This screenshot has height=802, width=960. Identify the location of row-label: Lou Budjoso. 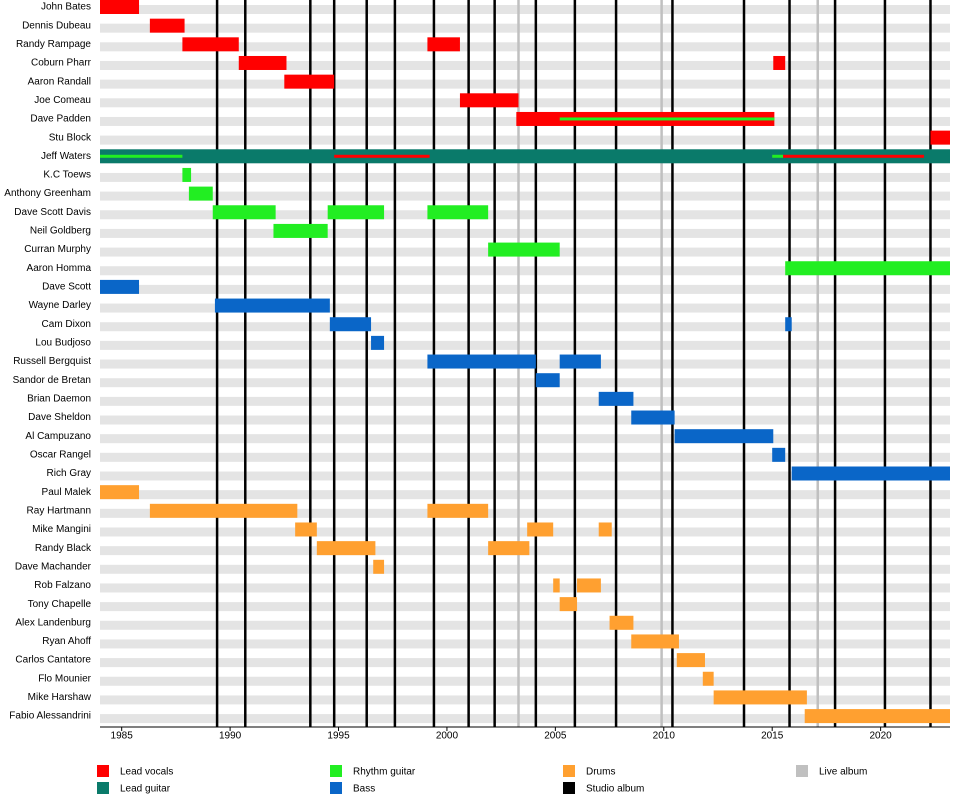
(63, 343).